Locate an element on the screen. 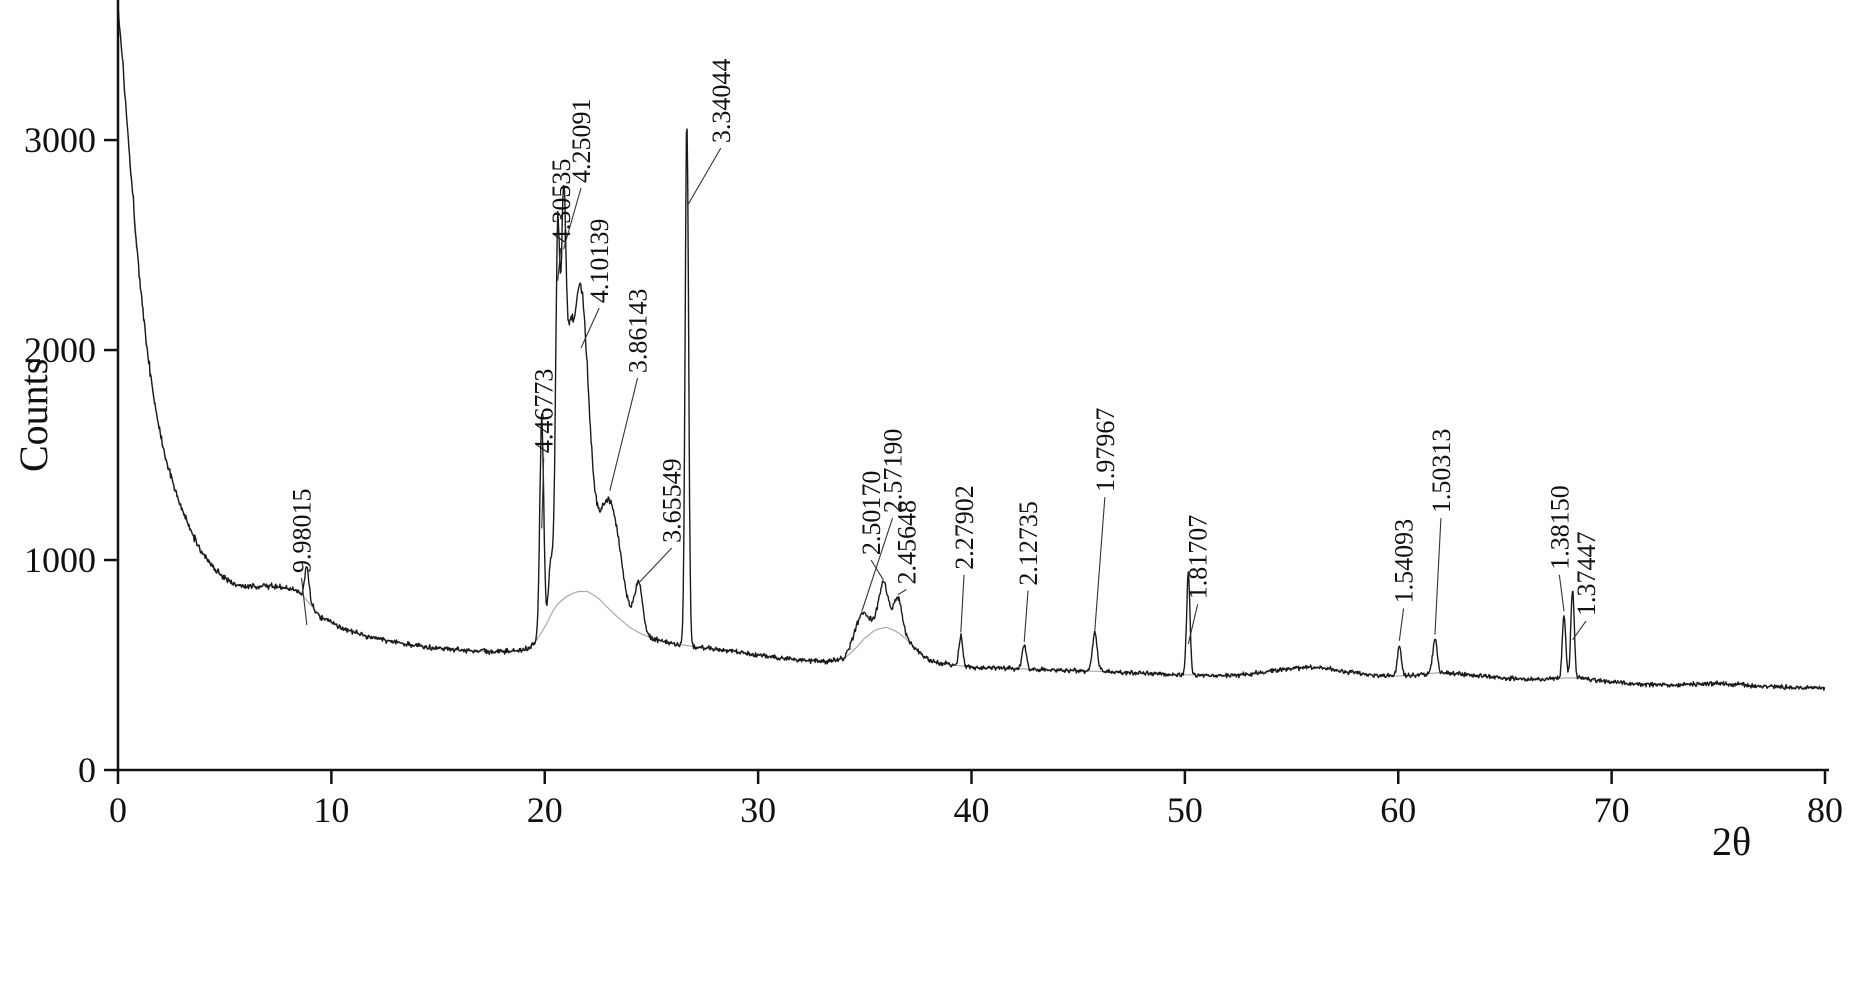  peak-annotation-label: 1.38150 is located at coordinates (1559, 527).